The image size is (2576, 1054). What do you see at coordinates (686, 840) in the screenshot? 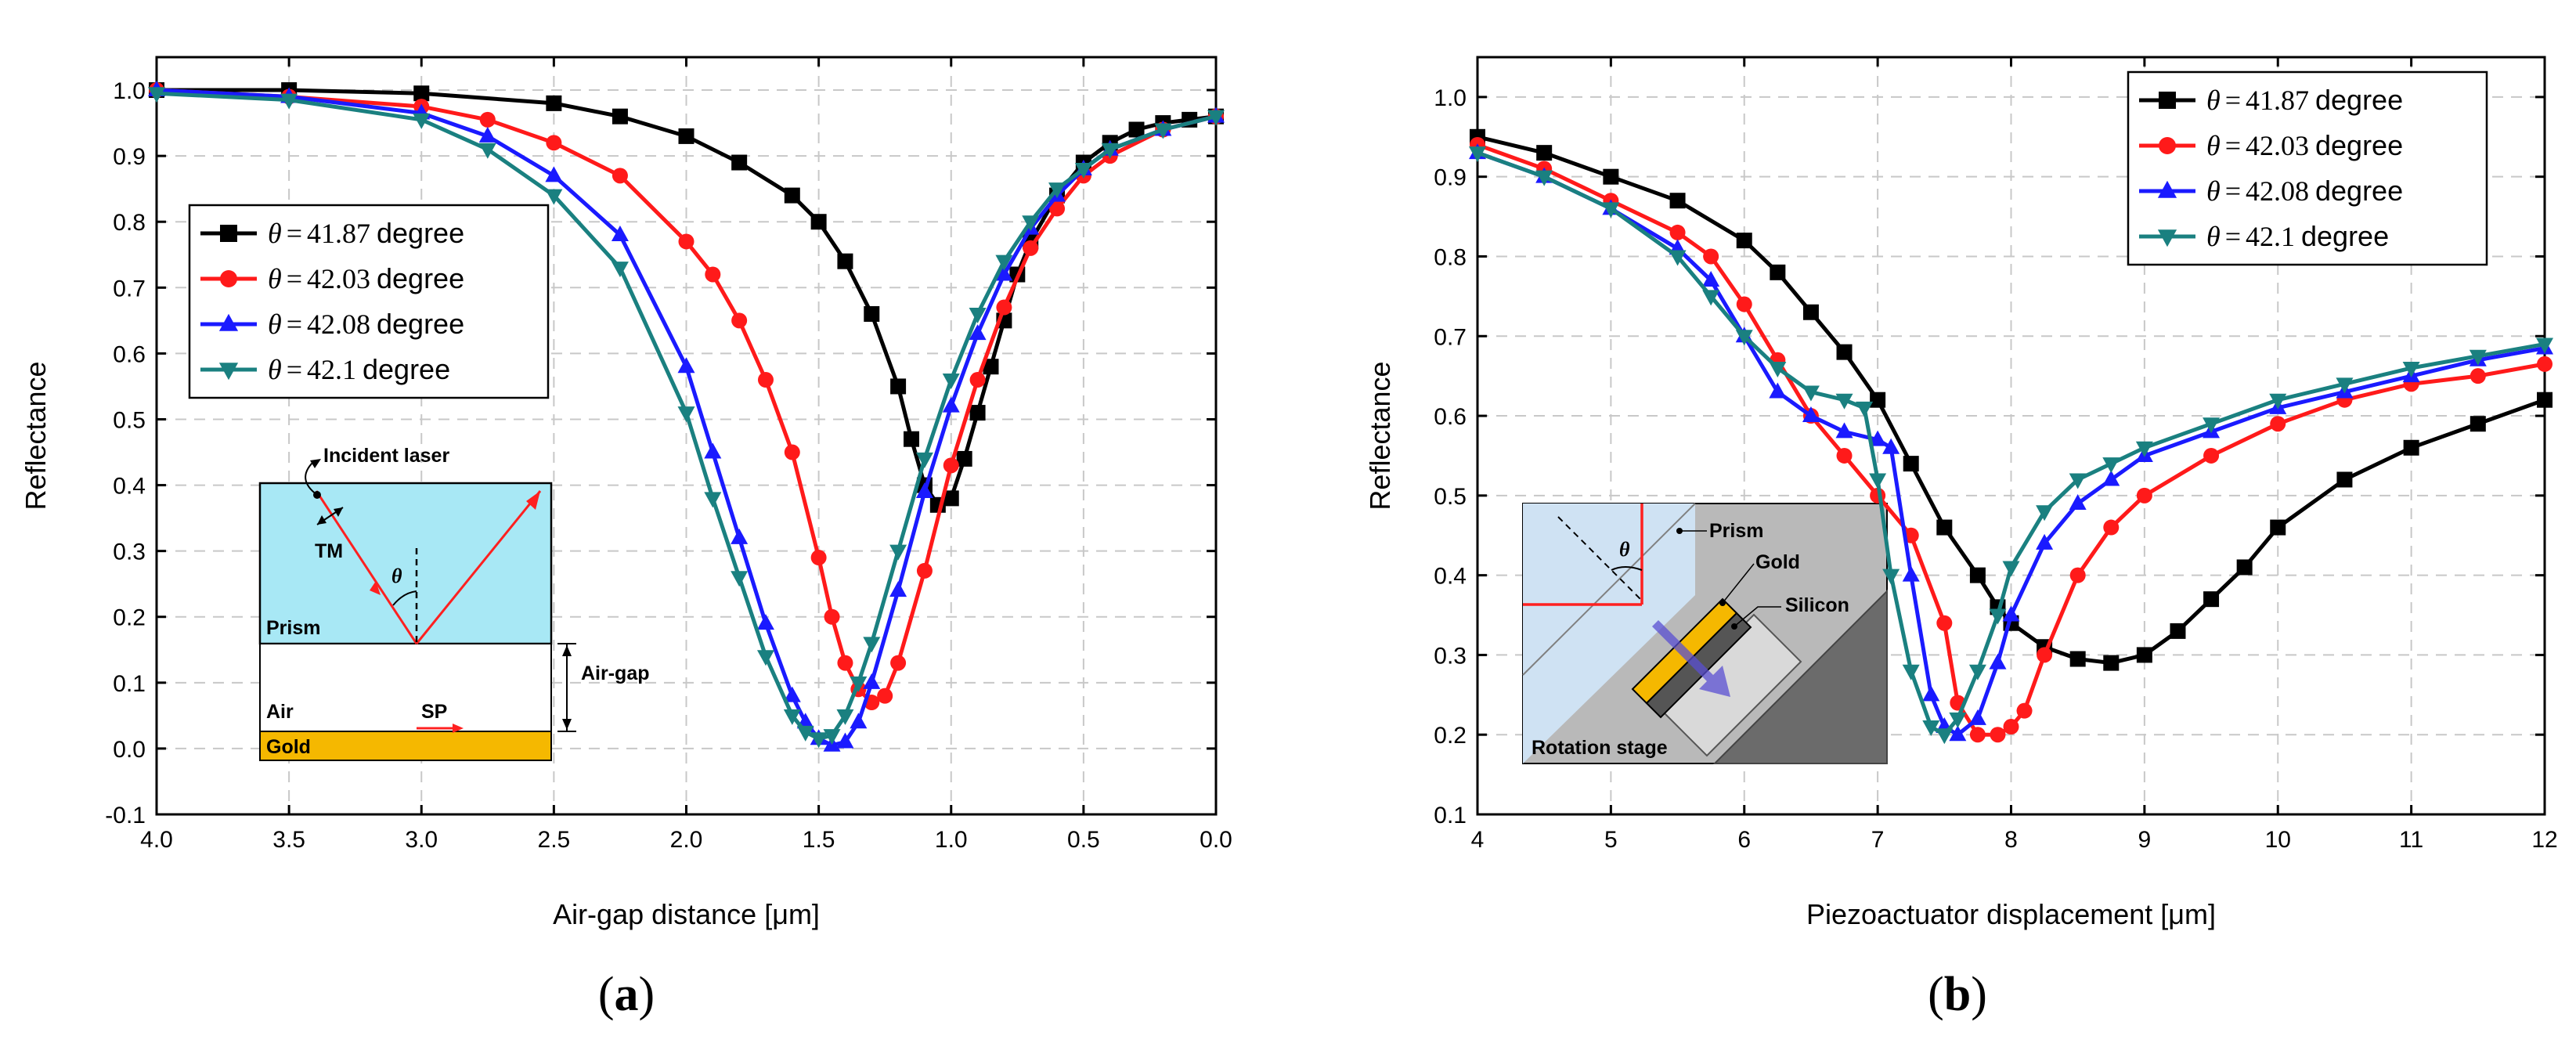
I see `x-tick-label: 2.0` at bounding box center [686, 840].